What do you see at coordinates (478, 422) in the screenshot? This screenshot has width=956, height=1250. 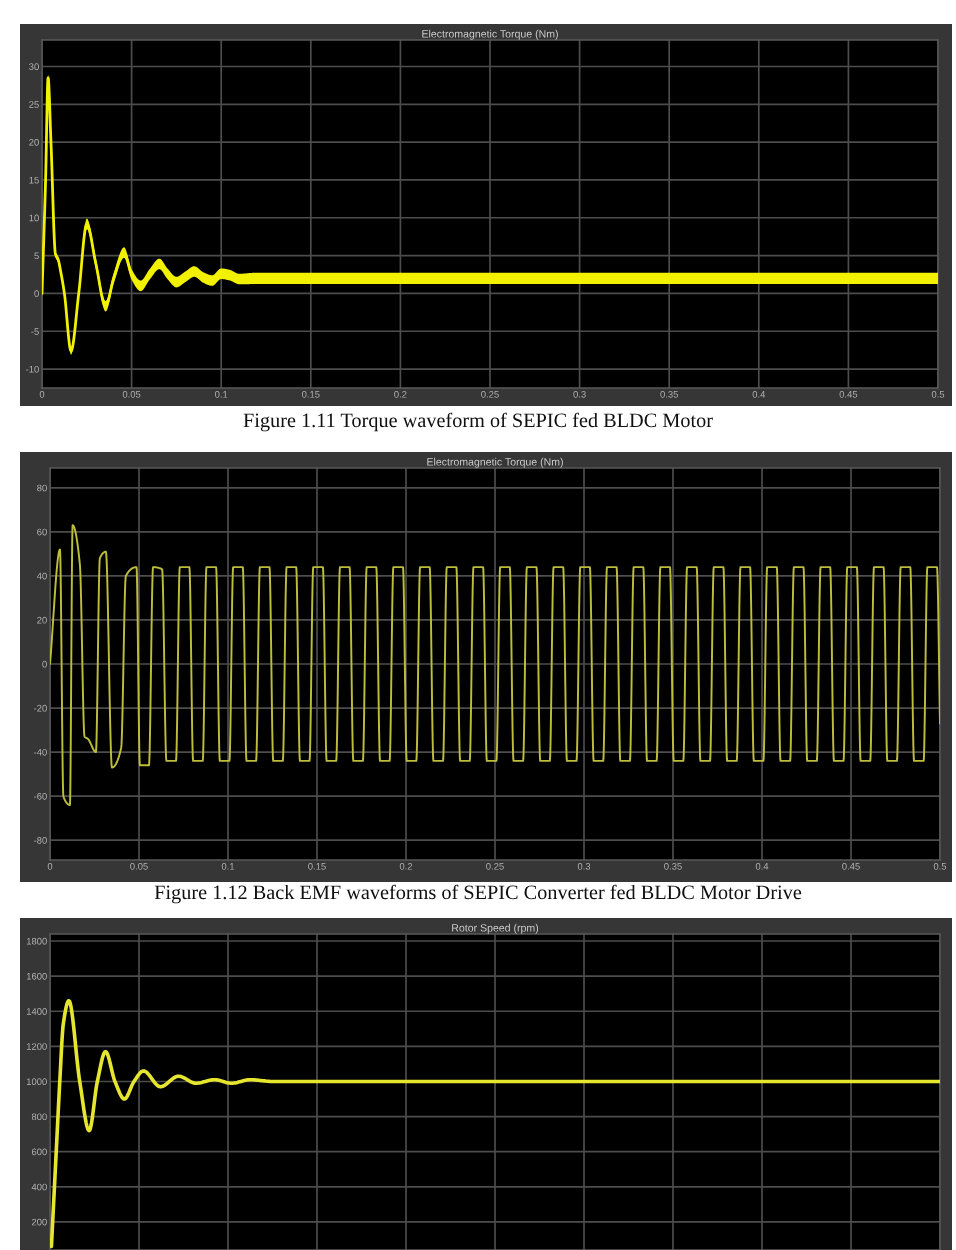 I see `caption: Figure 1.11 Torque waveform of SEPIC fed BLDC Motor` at bounding box center [478, 422].